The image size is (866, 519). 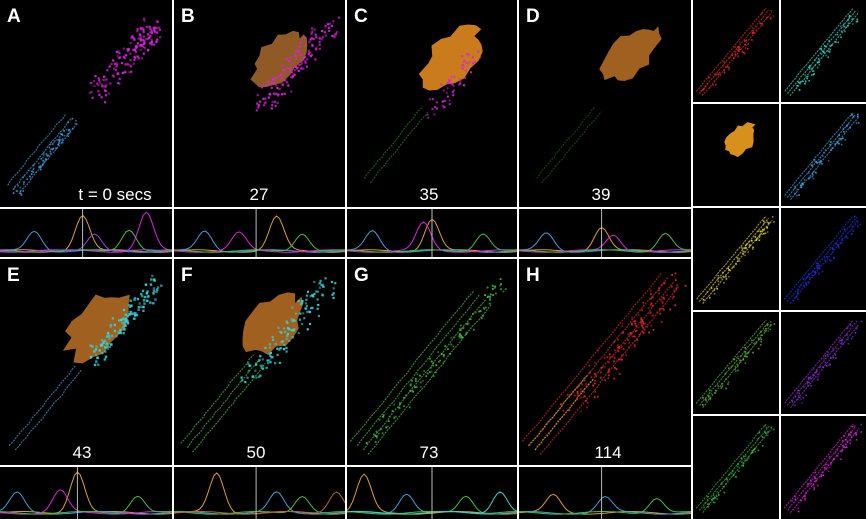 I want to click on panel-f: F 50, so click(x=259, y=362).